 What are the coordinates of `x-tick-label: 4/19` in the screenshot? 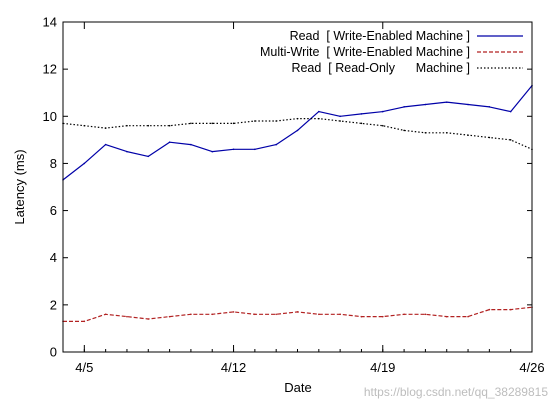 It's located at (382, 367).